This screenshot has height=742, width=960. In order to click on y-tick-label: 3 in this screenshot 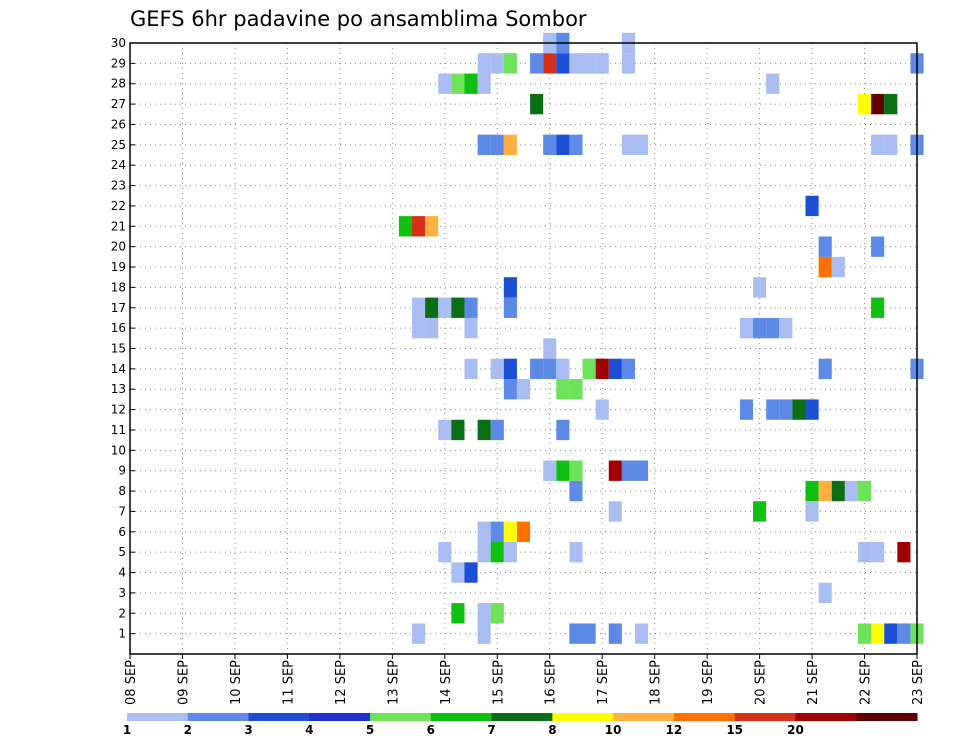, I will do `click(122, 593)`.